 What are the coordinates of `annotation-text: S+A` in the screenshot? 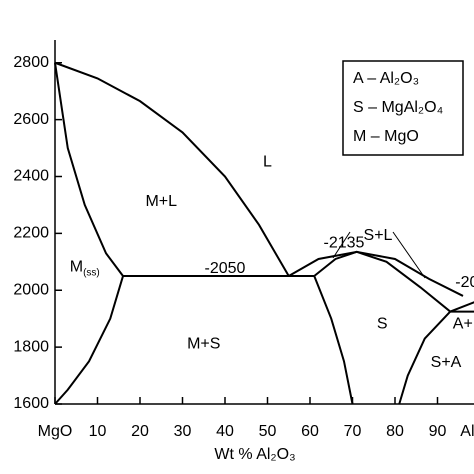 It's located at (446, 362).